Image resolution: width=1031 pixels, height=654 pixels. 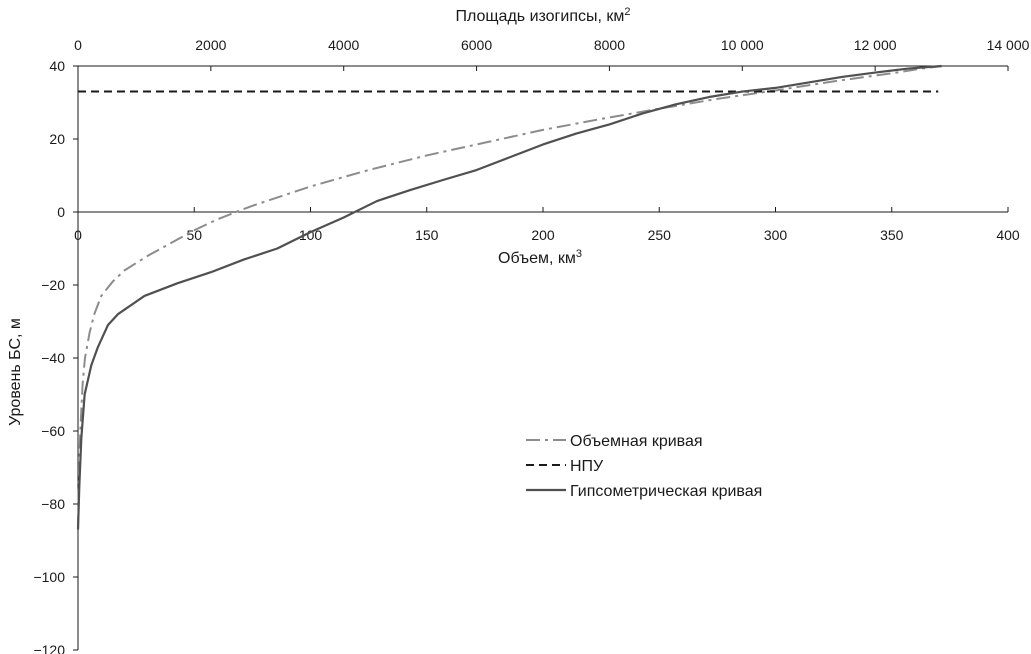 What do you see at coordinates (343, 45) in the screenshot?
I see `top-x-tick-label: 4000` at bounding box center [343, 45].